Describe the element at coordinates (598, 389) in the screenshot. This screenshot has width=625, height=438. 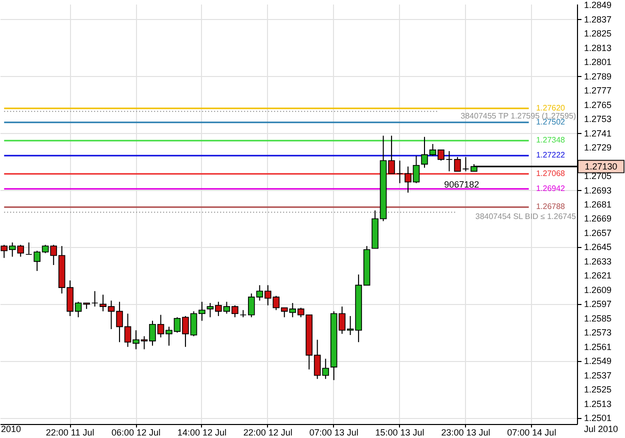
I see `y-tick-label: 1.2525` at that location.